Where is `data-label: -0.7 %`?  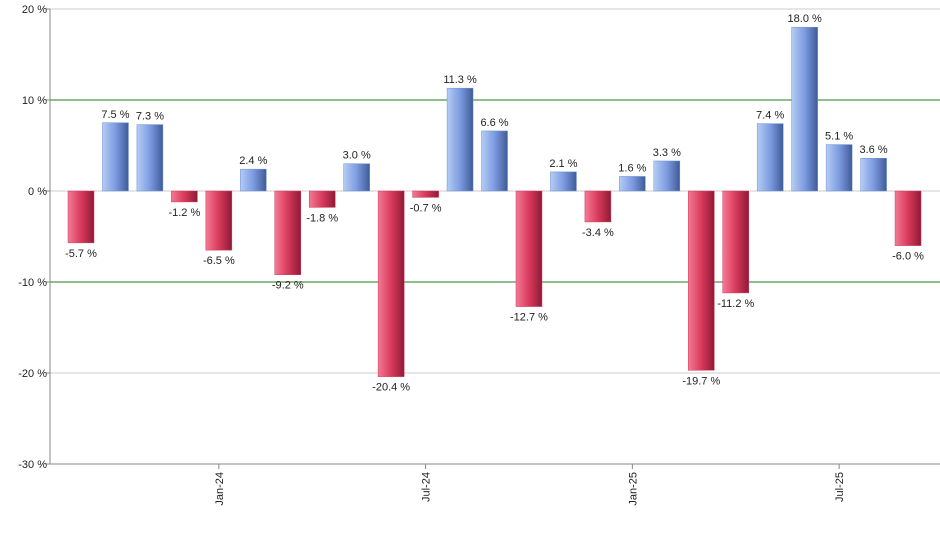
data-label: -0.7 % is located at coordinates (426, 208).